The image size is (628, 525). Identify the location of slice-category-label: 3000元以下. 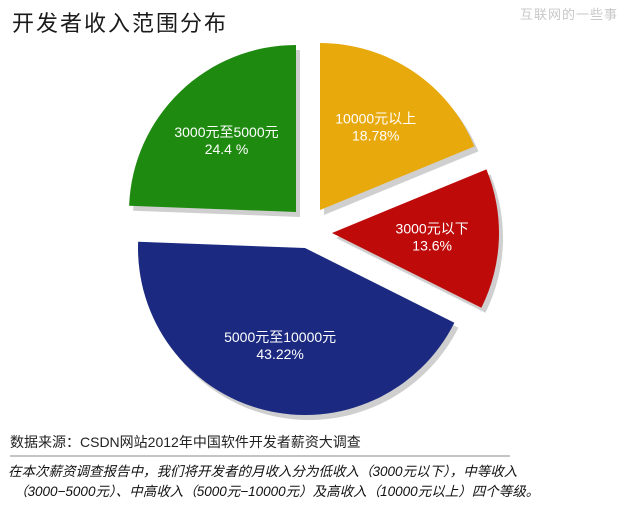
(432, 229).